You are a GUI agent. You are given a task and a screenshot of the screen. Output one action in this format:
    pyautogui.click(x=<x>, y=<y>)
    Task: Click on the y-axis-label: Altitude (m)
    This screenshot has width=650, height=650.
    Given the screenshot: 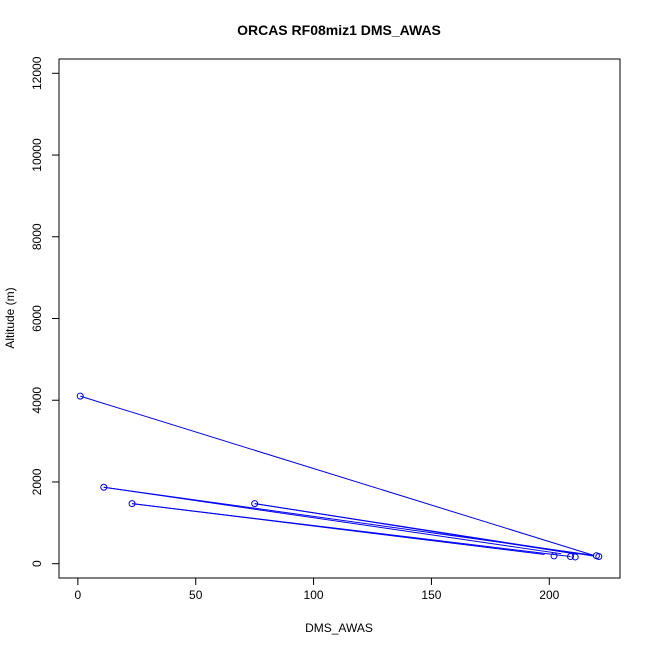 What is the action you would take?
    pyautogui.click(x=10, y=317)
    